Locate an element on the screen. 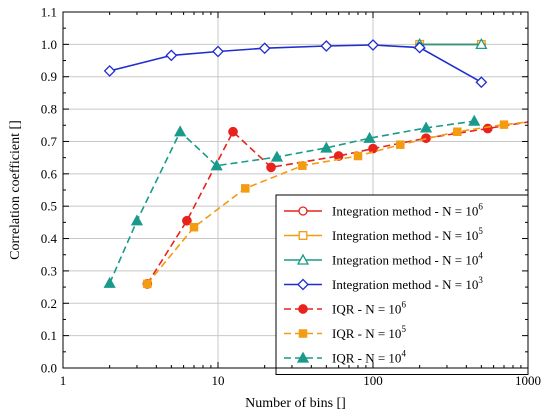 The width and height of the screenshot is (550, 419). legend-label: Integration method - N = 104 is located at coordinates (407, 259).